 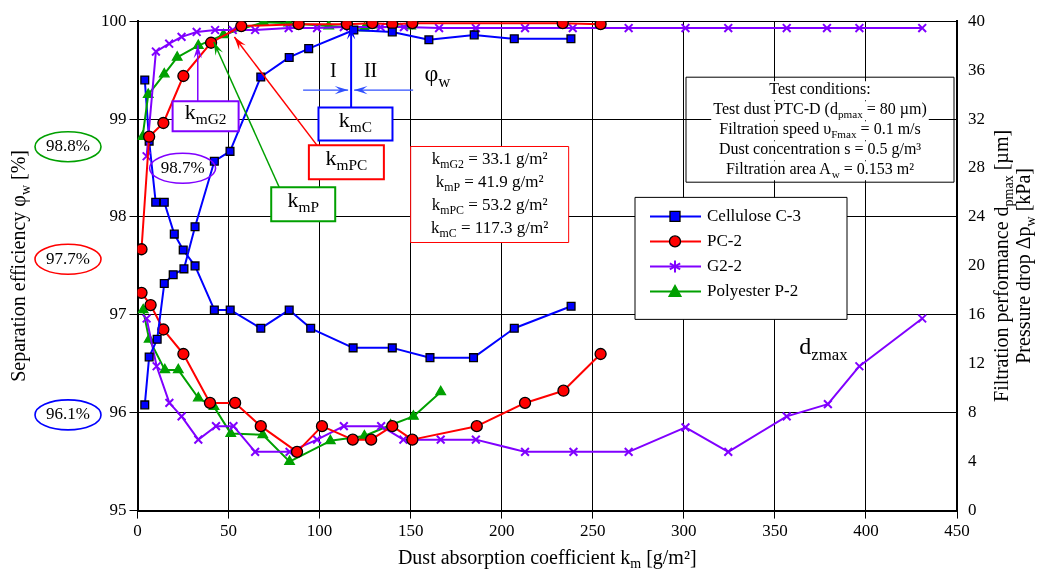 What do you see at coordinates (976, 363) in the screenshot?
I see `y2-tick-label: 12` at bounding box center [976, 363].